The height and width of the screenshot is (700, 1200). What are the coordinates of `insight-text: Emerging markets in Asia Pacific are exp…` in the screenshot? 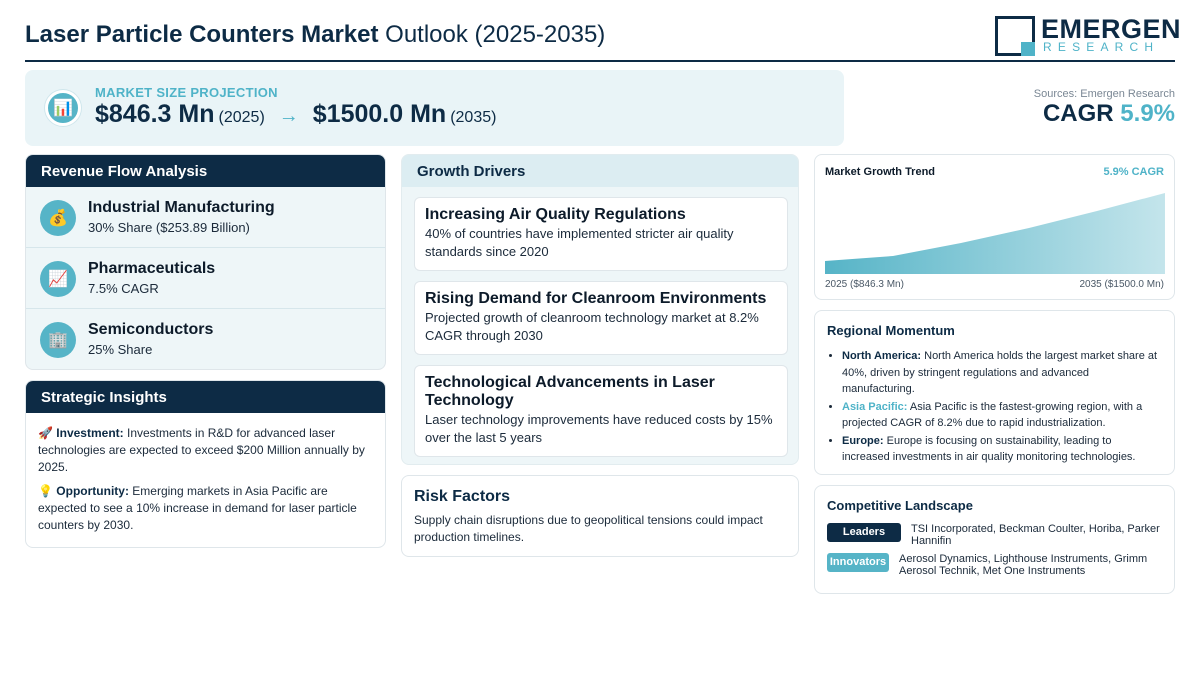 It's located at (197, 508).